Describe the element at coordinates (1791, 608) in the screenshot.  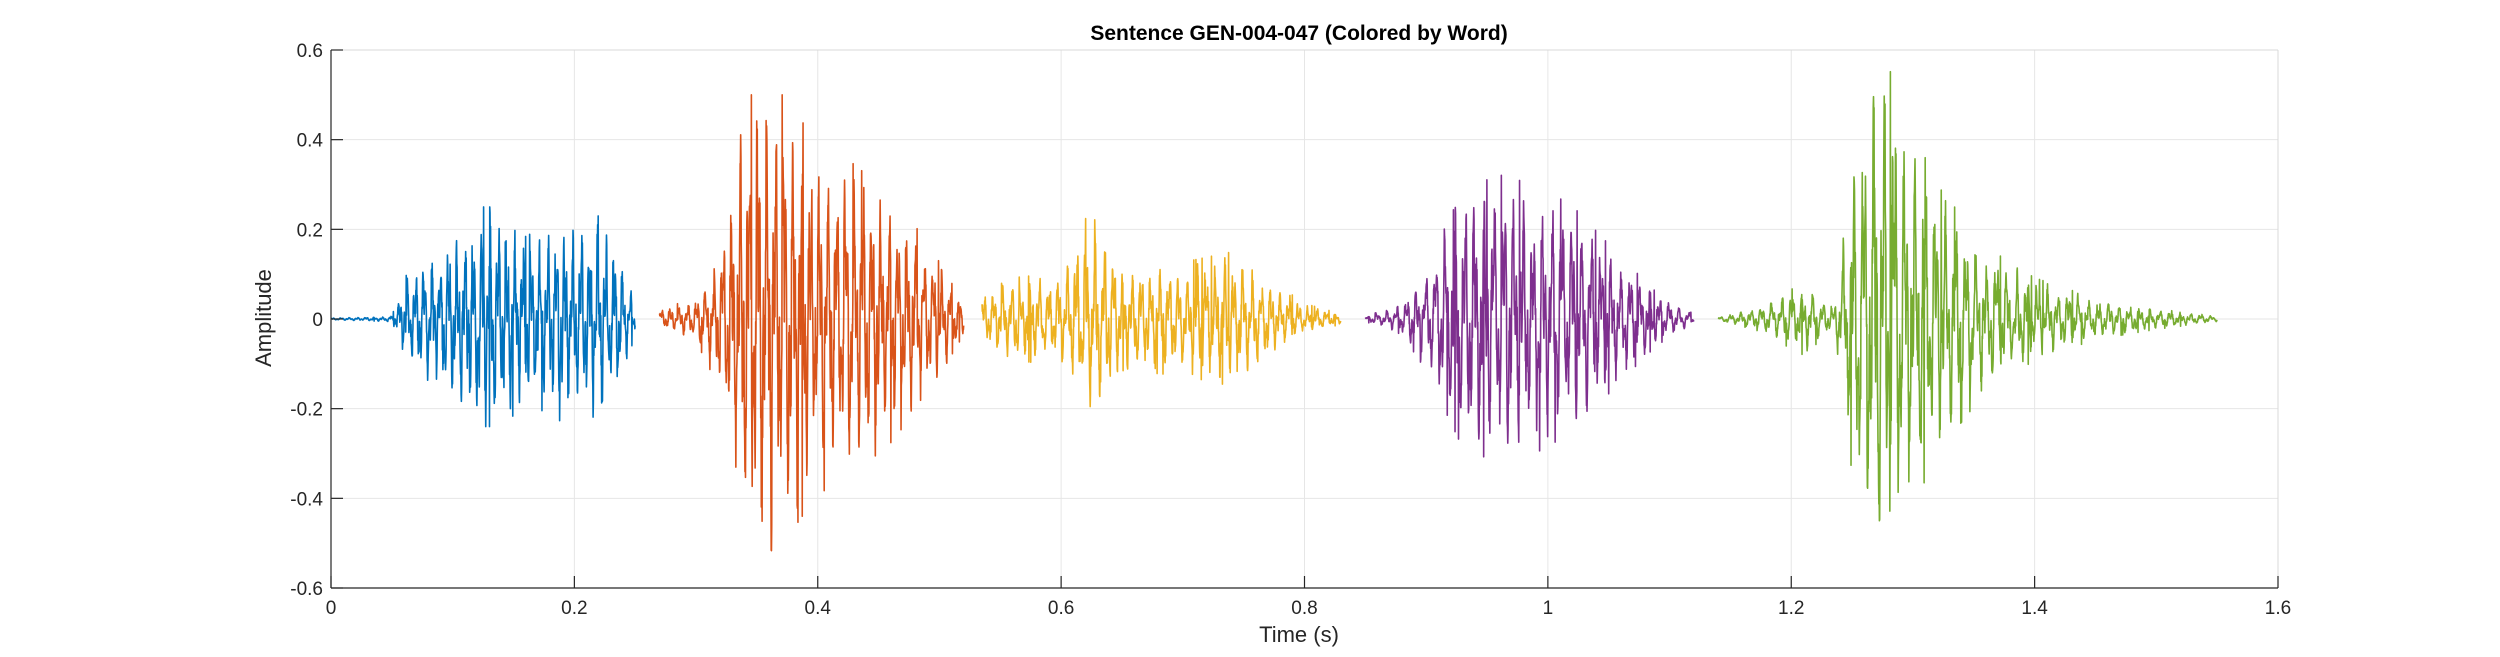
I see `x-tick-label: 1.2` at that location.